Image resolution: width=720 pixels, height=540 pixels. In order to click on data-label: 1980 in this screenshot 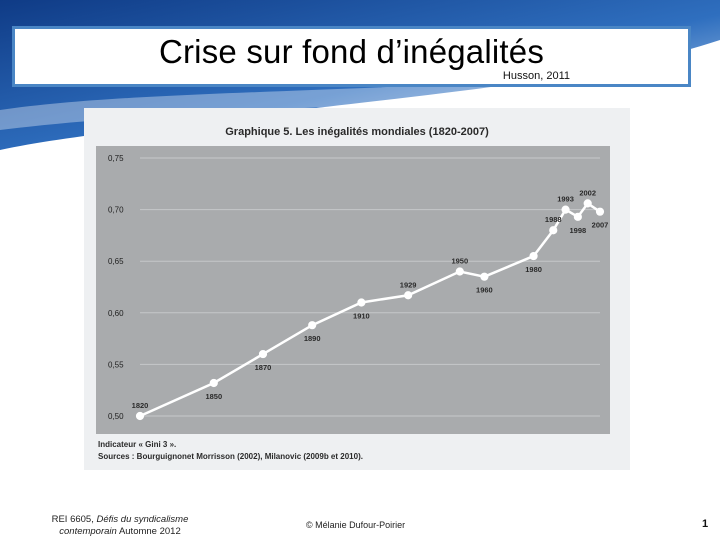, I will do `click(533, 269)`.